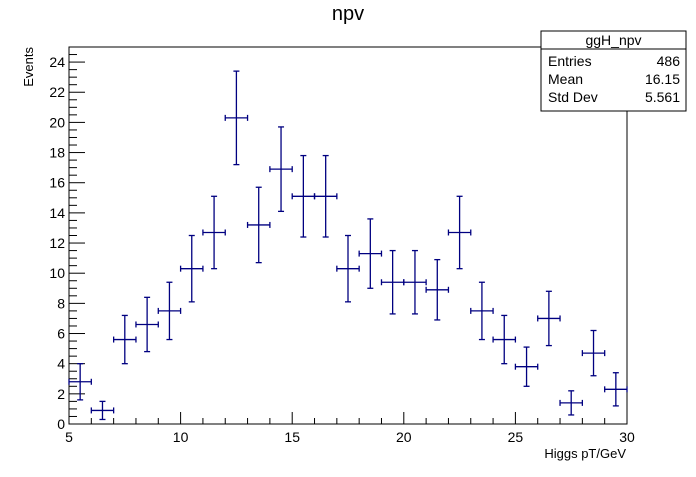  What do you see at coordinates (61, 394) in the screenshot?
I see `y-tick-label: 2` at bounding box center [61, 394].